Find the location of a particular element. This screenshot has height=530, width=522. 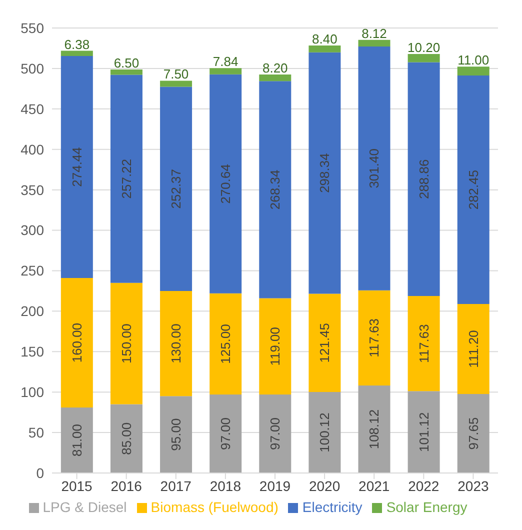

y-tick-label: 350 is located at coordinates (32, 190).